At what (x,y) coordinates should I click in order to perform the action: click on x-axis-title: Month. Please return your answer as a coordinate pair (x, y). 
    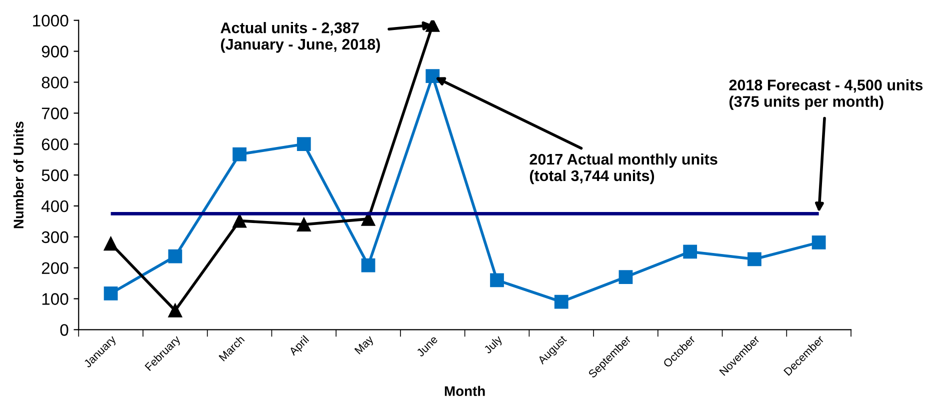
    Looking at the image, I should click on (464, 391).